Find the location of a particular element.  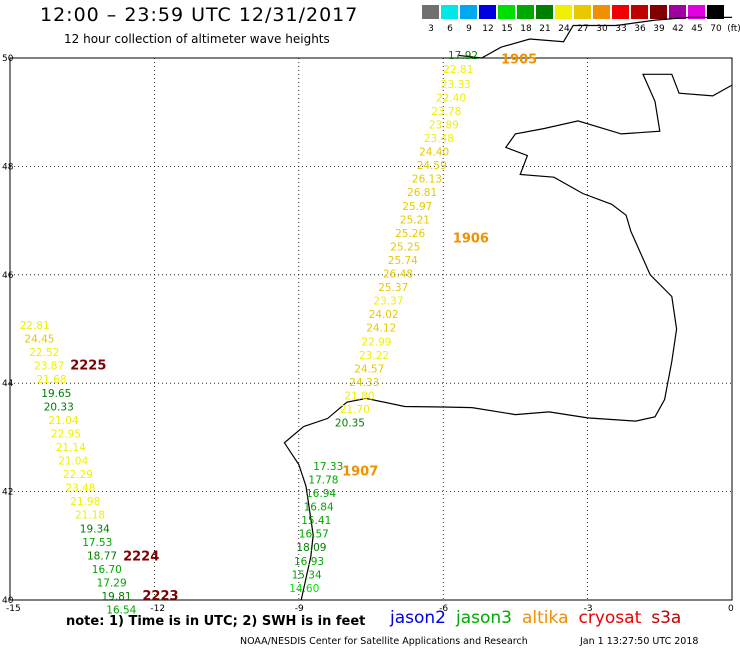

legend-altika: altika is located at coordinates (545, 618).